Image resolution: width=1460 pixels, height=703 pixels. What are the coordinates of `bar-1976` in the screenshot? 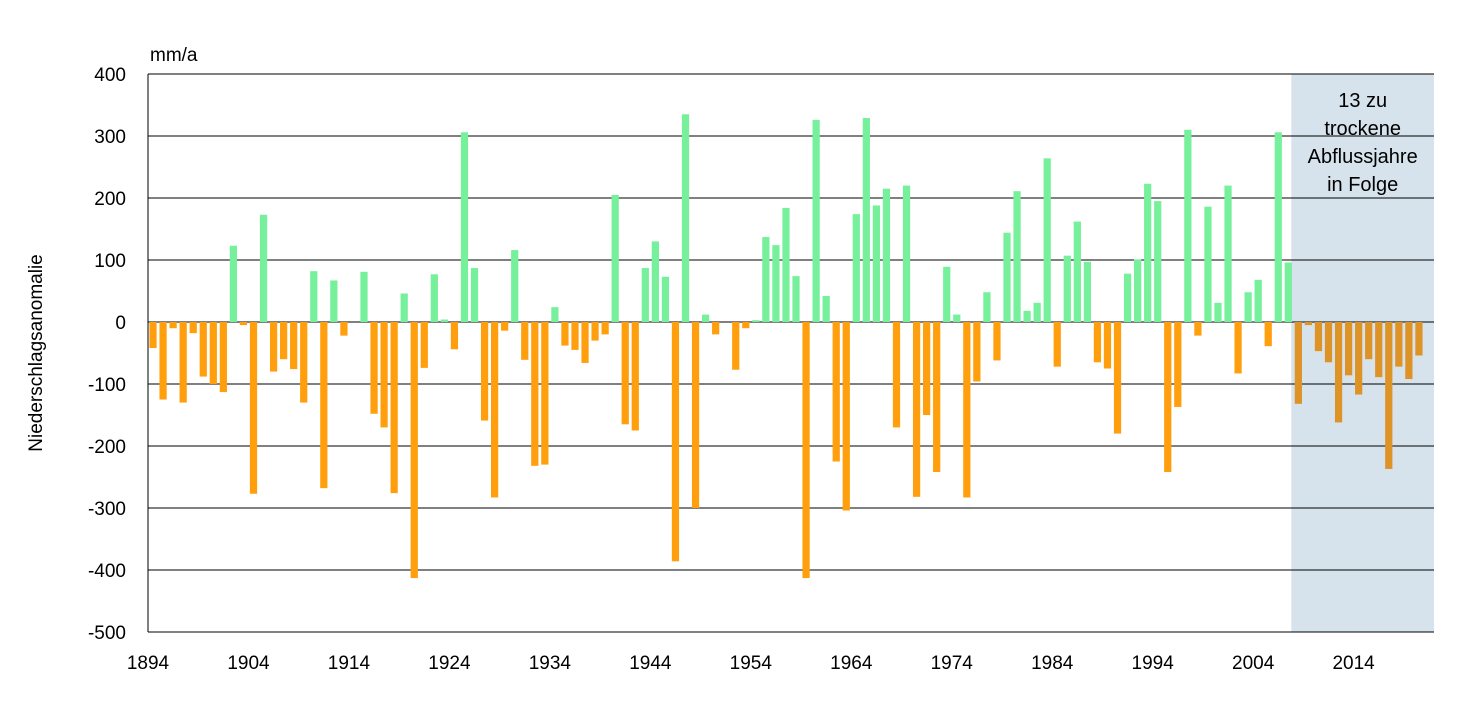 It's located at (977, 352).